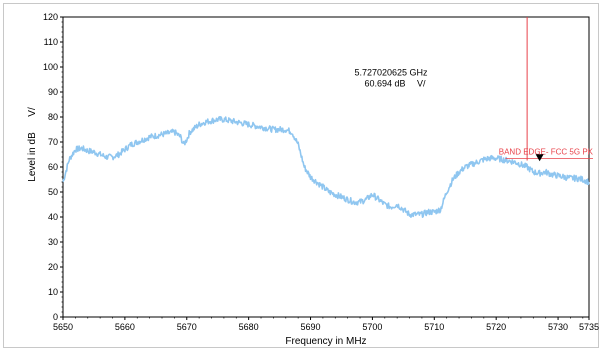 Image resolution: width=603 pixels, height=352 pixels. Describe the element at coordinates (558, 327) in the screenshot. I see `x-tick-label: 5730` at that location.